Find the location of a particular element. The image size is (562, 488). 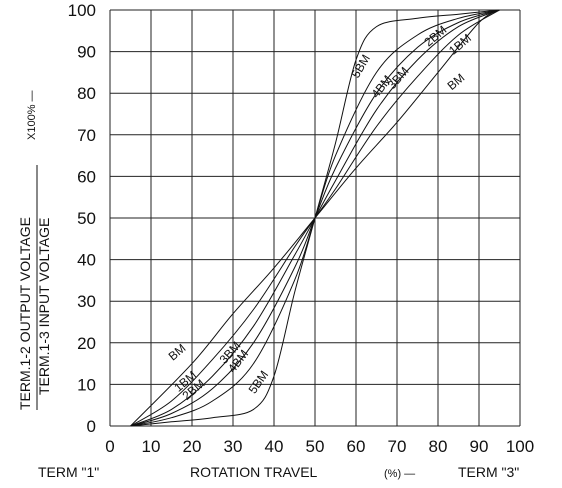

y-tick-label: 30 is located at coordinates (86, 301).